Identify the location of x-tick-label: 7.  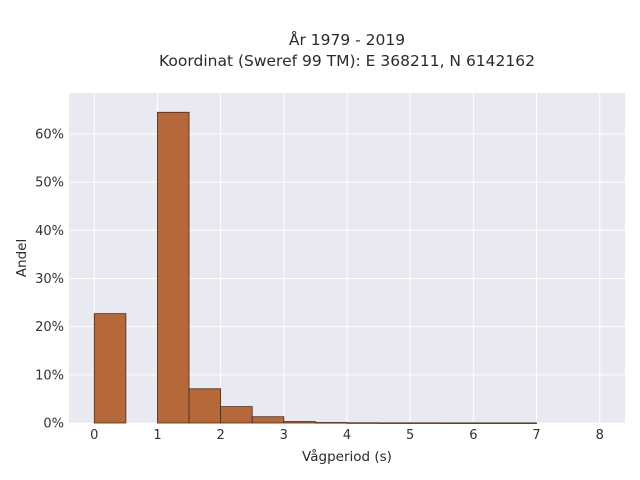
(536, 435).